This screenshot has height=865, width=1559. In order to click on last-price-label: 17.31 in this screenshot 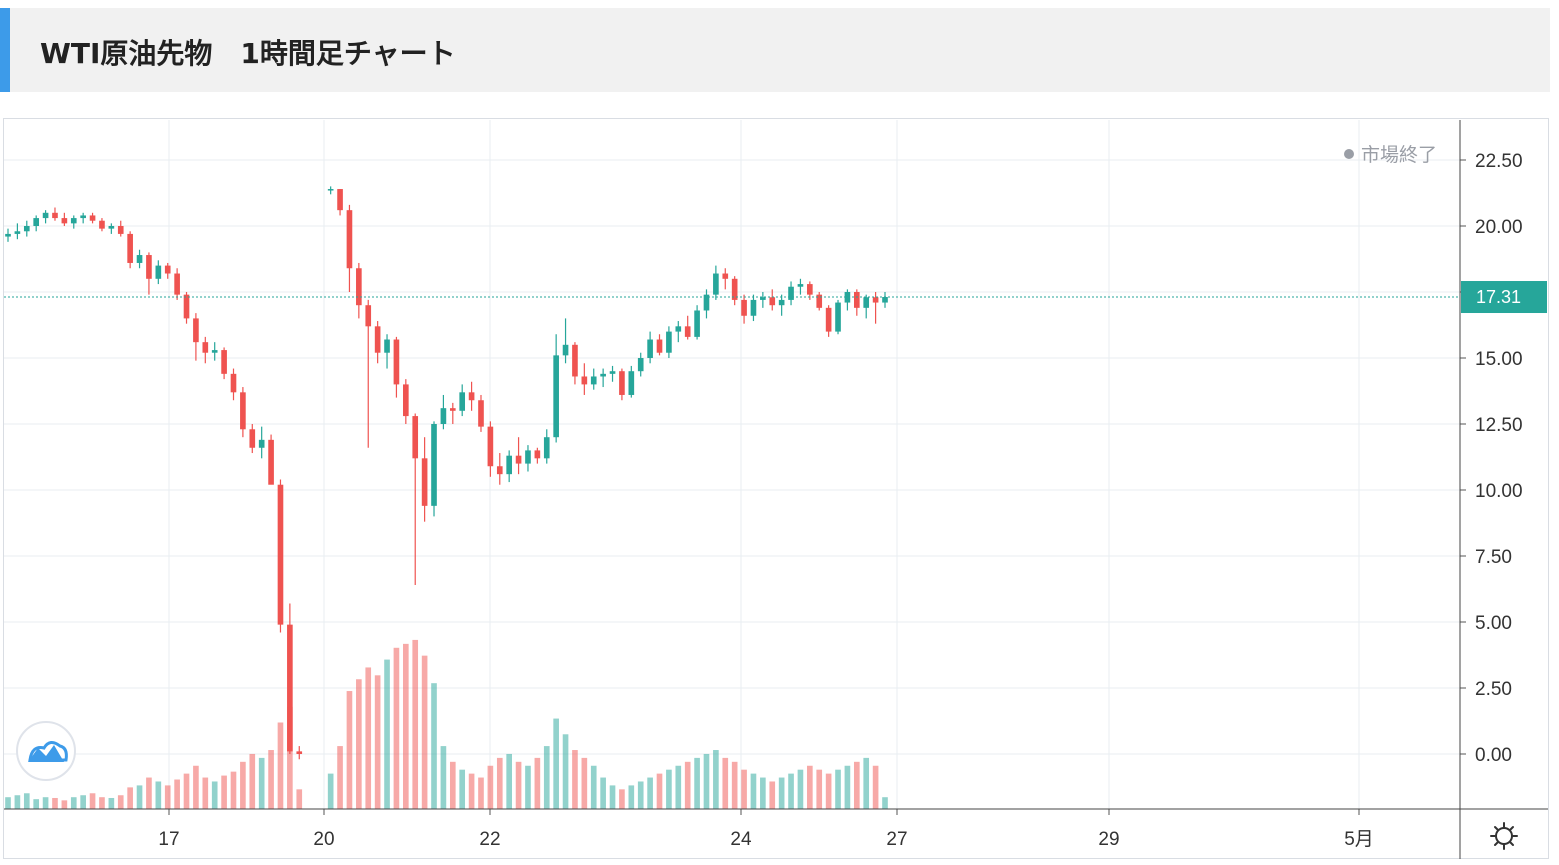, I will do `click(1498, 297)`.